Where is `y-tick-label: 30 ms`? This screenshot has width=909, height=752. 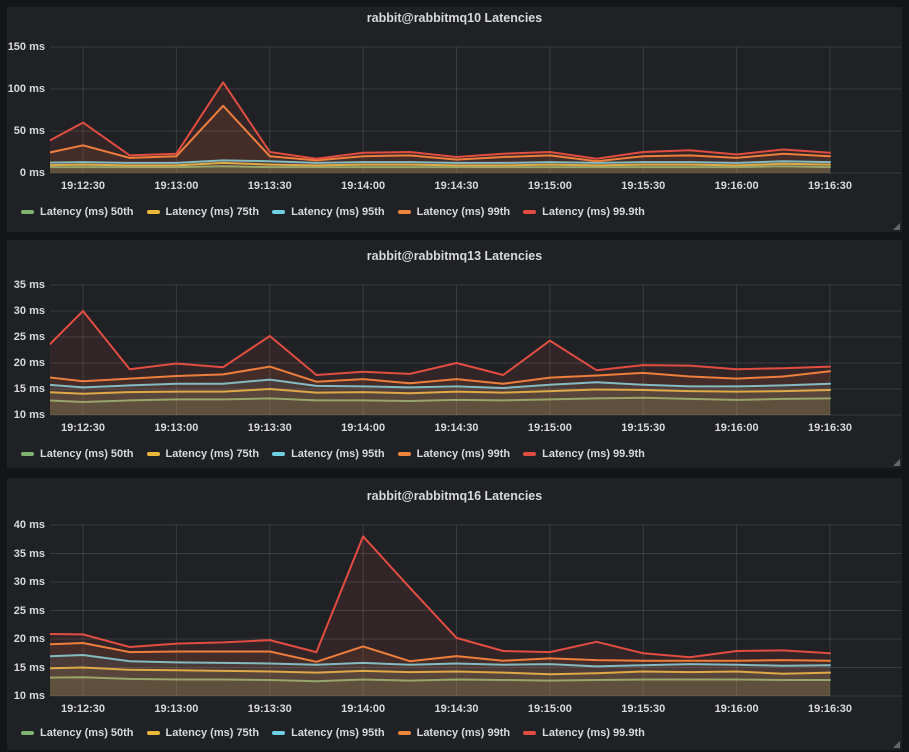
y-tick-label: 30 ms is located at coordinates (29, 582).